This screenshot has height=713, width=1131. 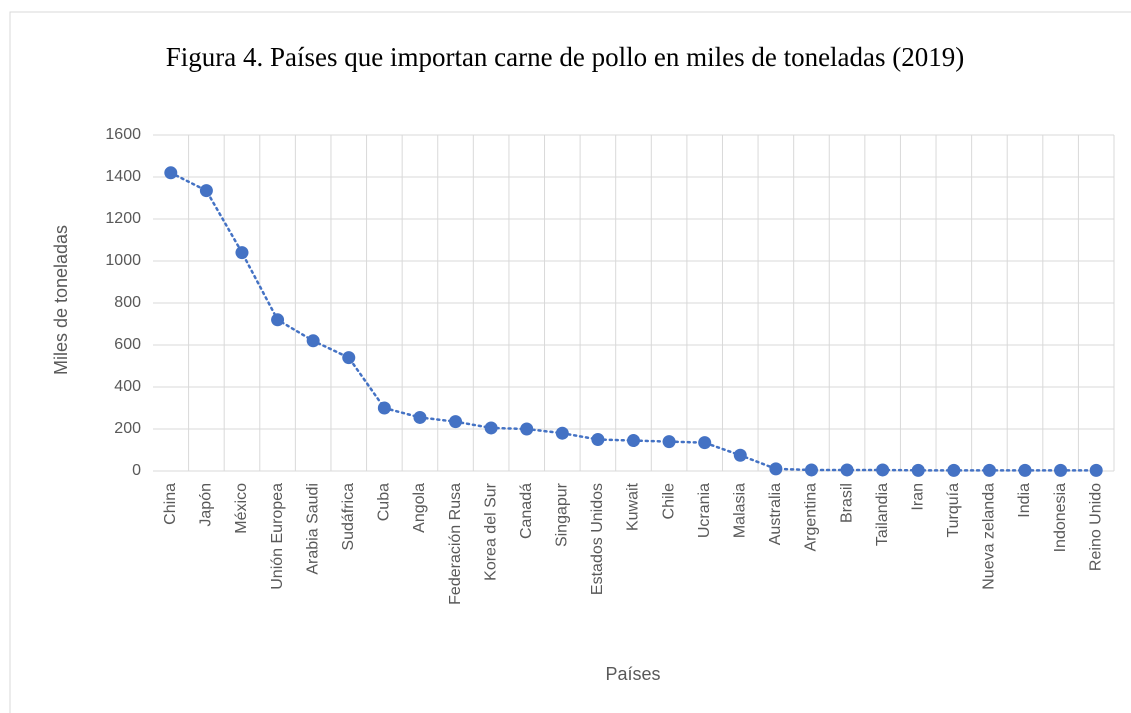 I want to click on x-tick-label: Unión Europea, so click(x=277, y=536).